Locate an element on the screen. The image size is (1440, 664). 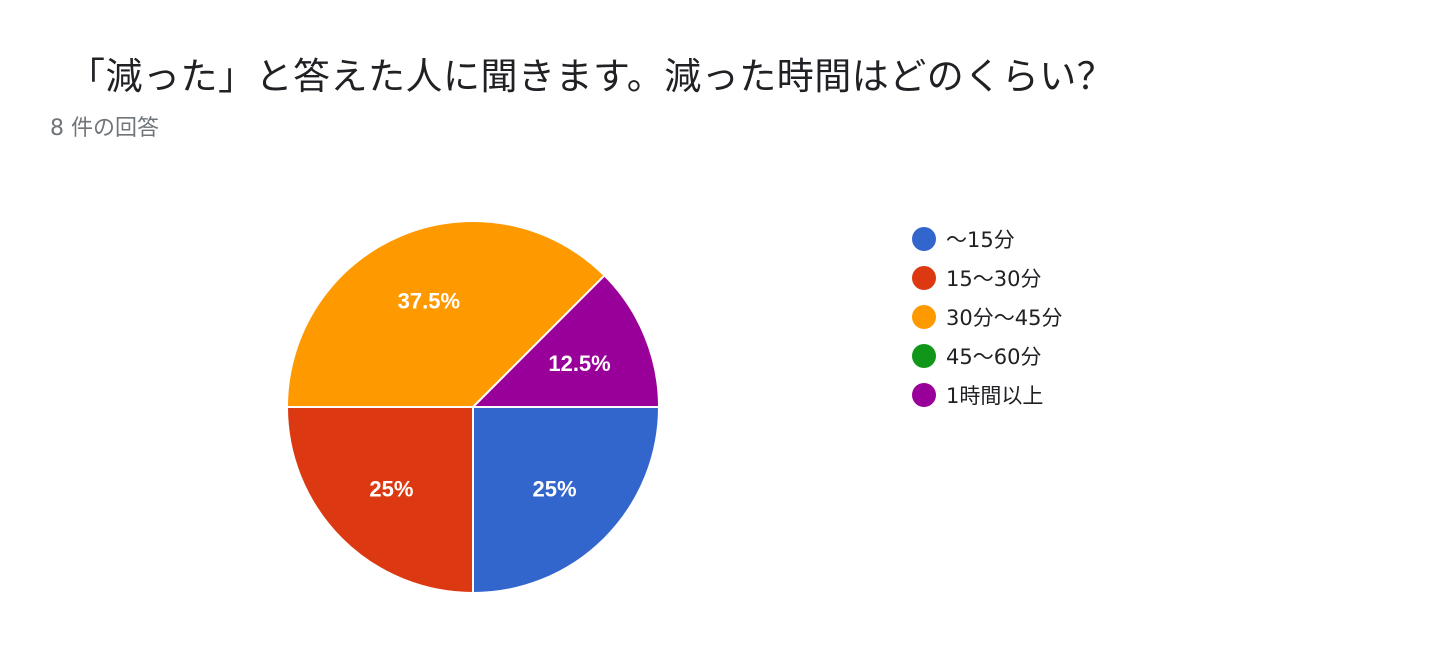
legend-item-1: 〜15分 is located at coordinates (987, 238).